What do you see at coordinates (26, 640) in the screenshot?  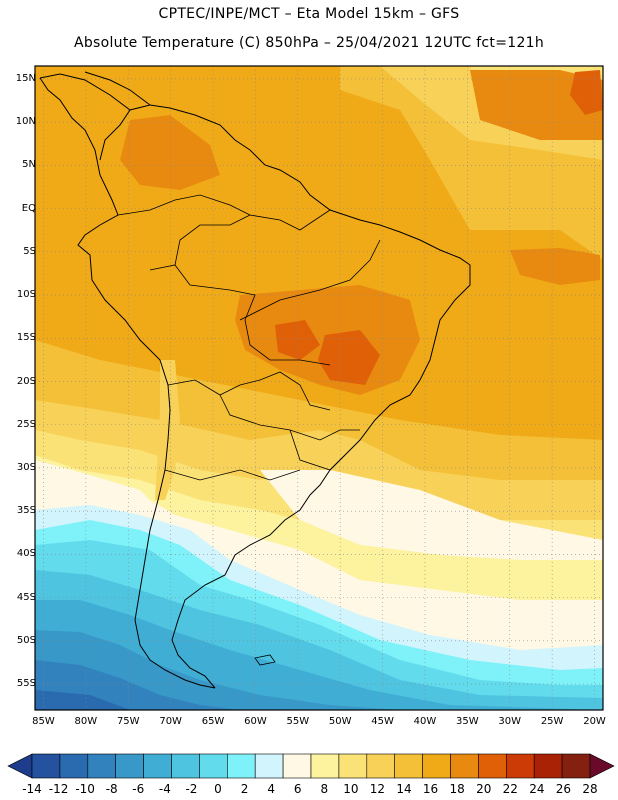 I see `lat-tick-label: 50S` at bounding box center [26, 640].